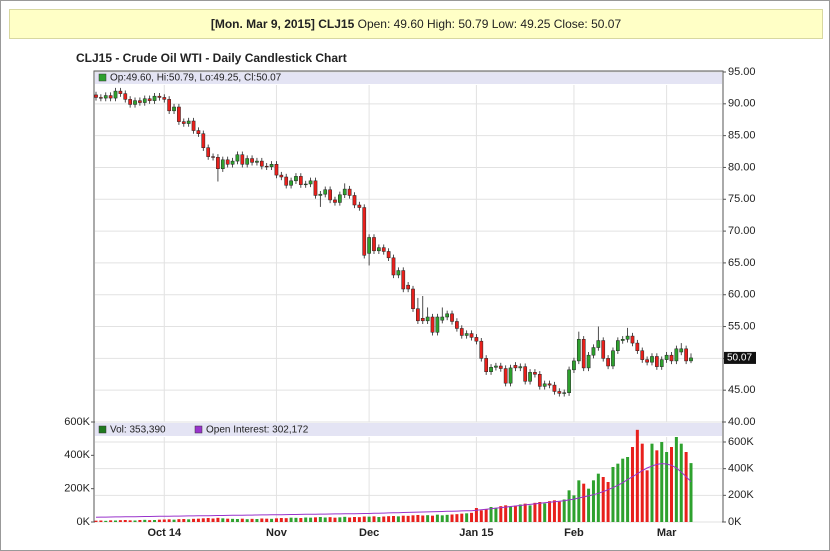  I want to click on y-tick-label: 80.00, so click(742, 167).